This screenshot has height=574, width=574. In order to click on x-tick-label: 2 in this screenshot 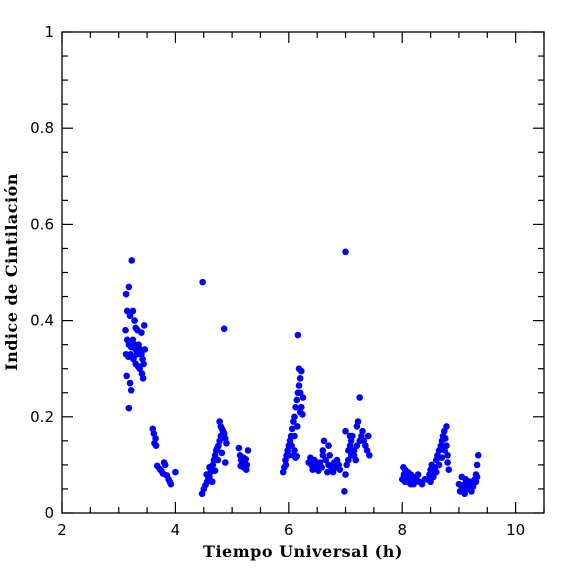, I will do `click(62, 530)`.